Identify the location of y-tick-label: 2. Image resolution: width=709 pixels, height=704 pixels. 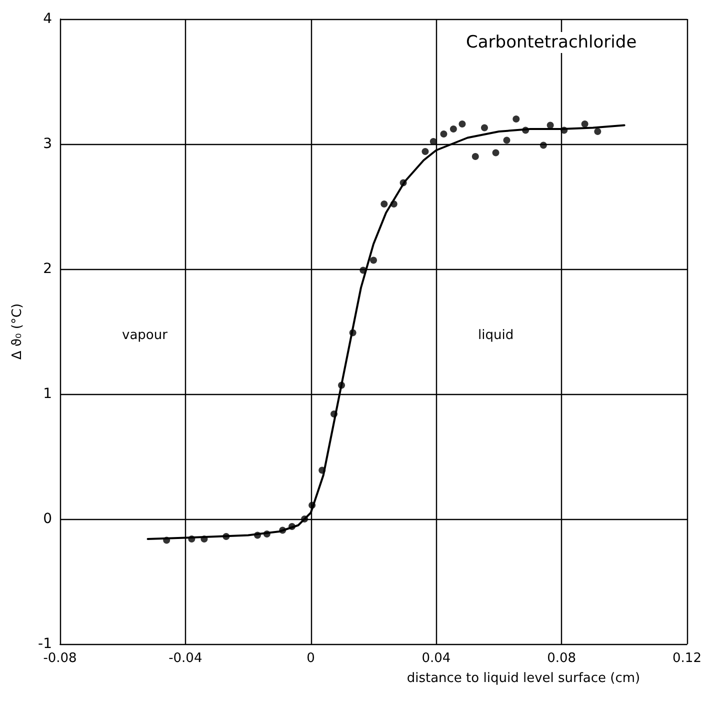
(47, 269).